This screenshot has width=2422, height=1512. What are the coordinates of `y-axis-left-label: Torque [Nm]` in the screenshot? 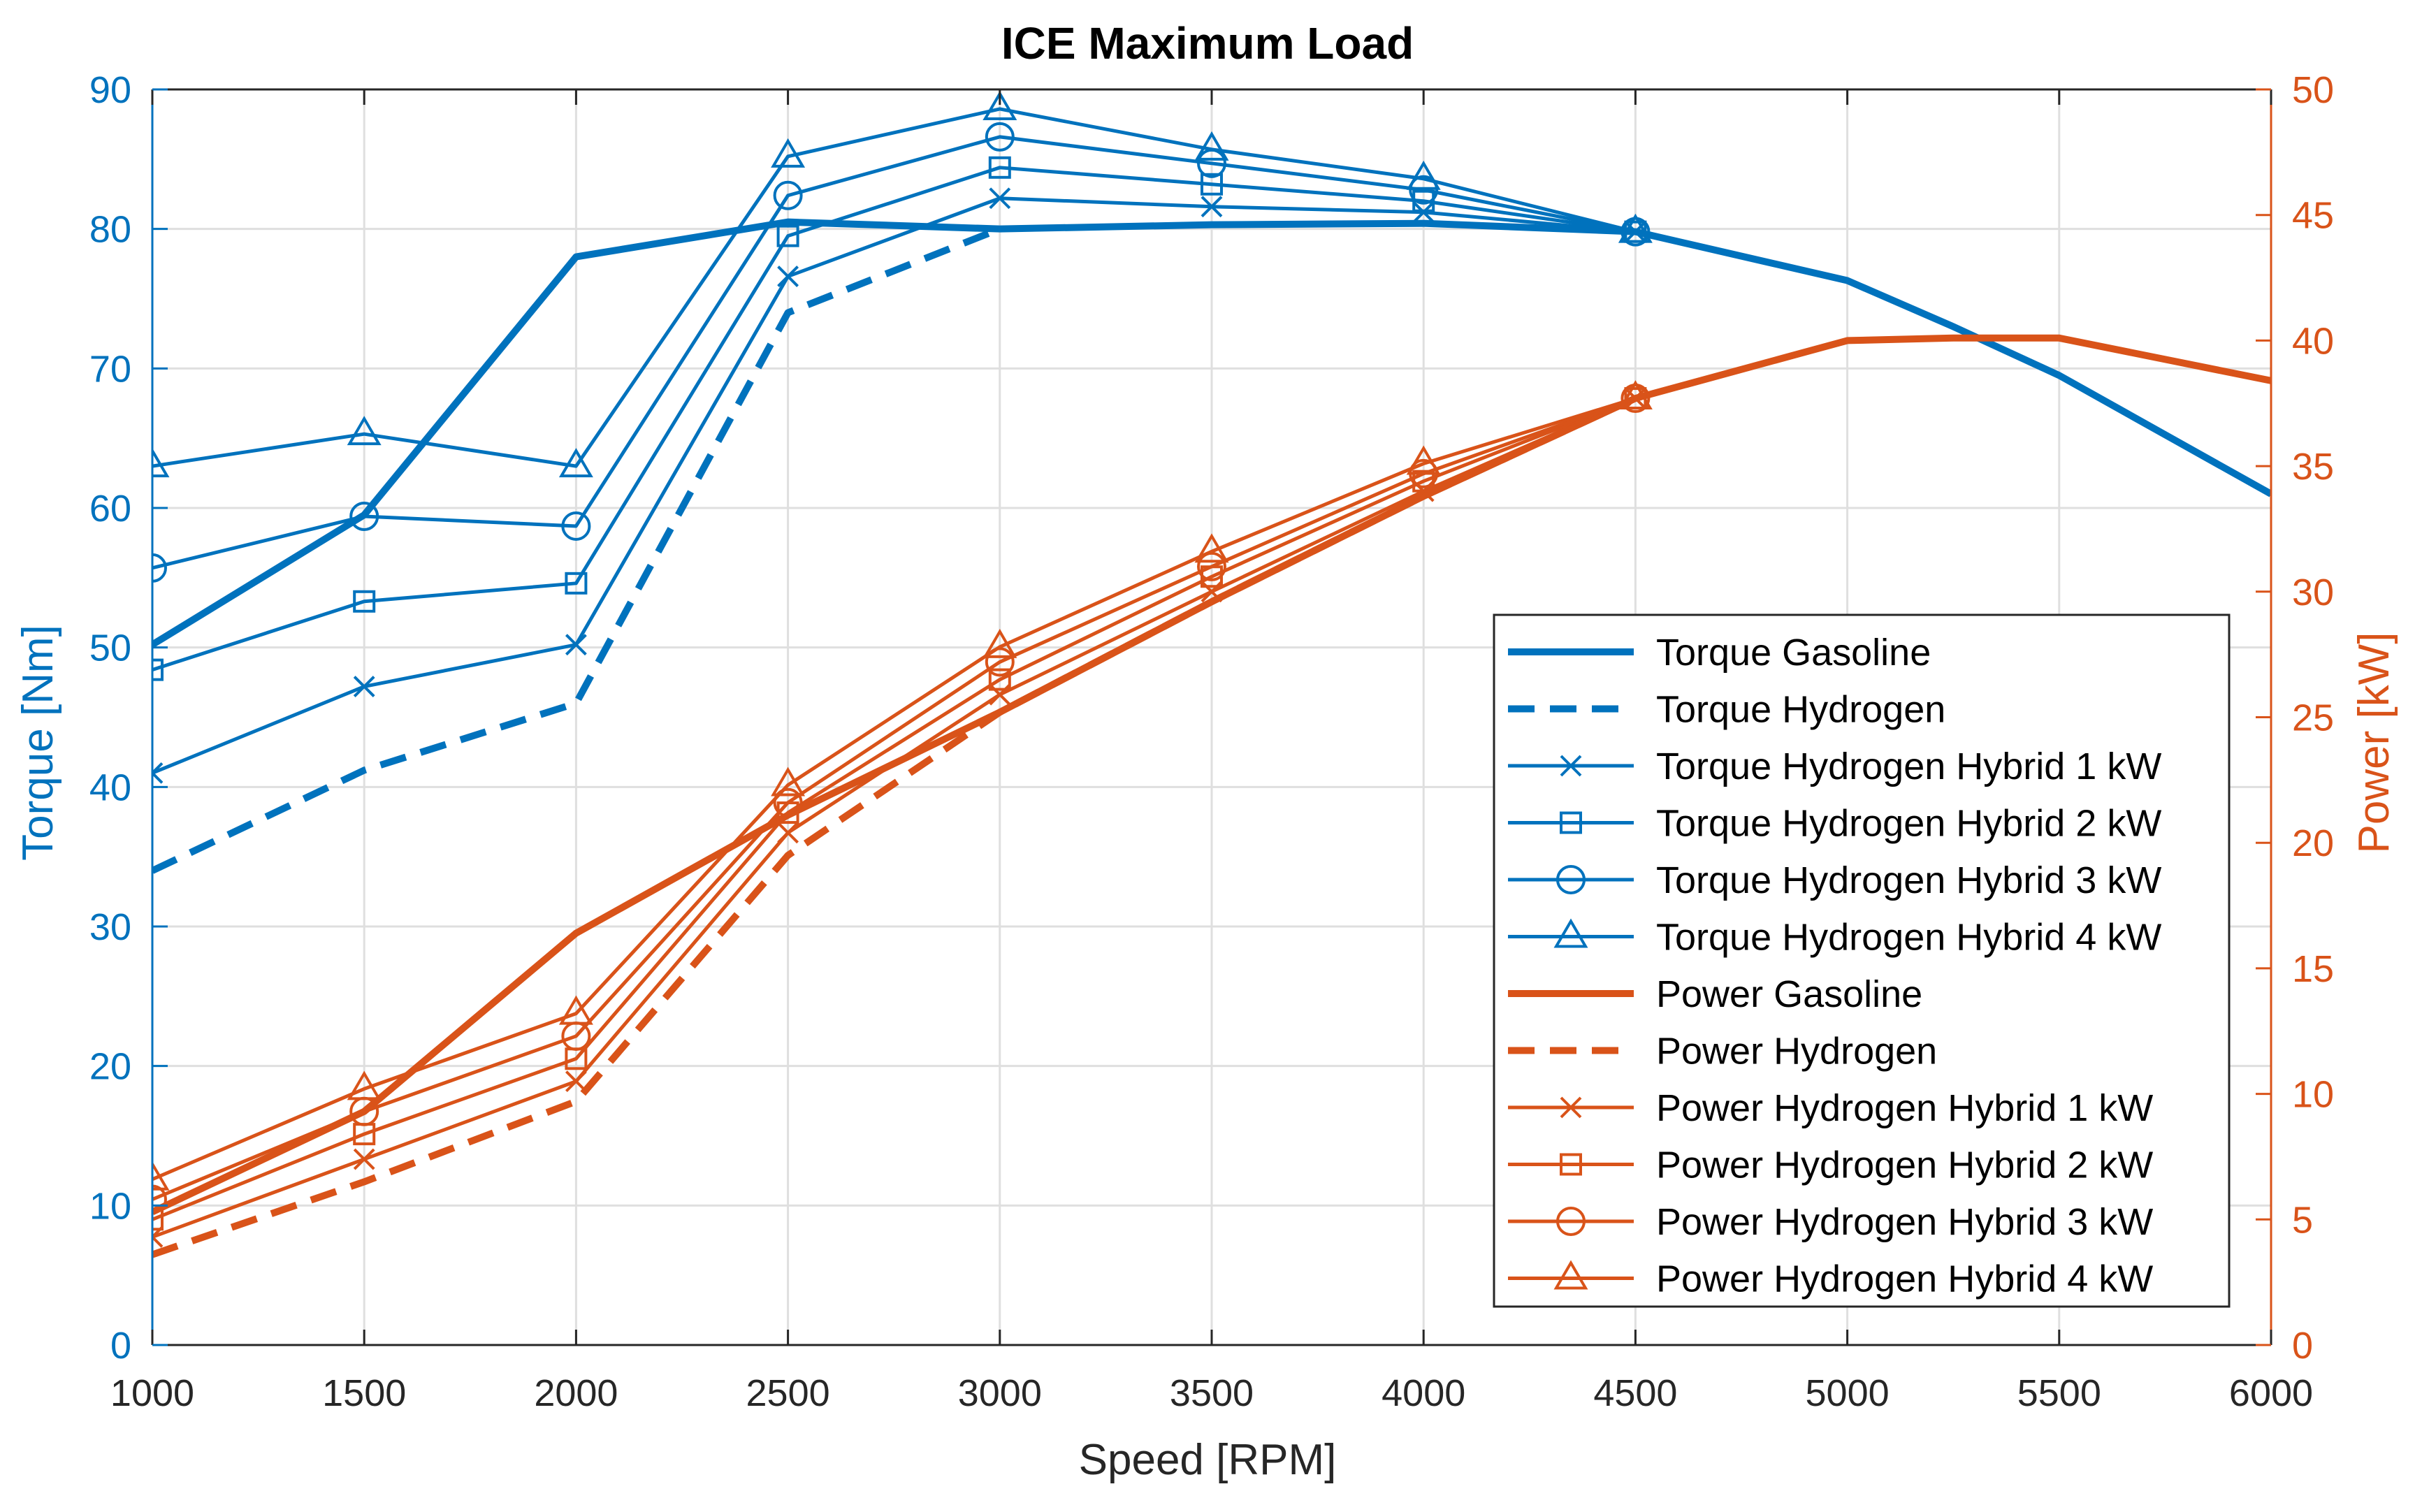 It's located at (38, 743).